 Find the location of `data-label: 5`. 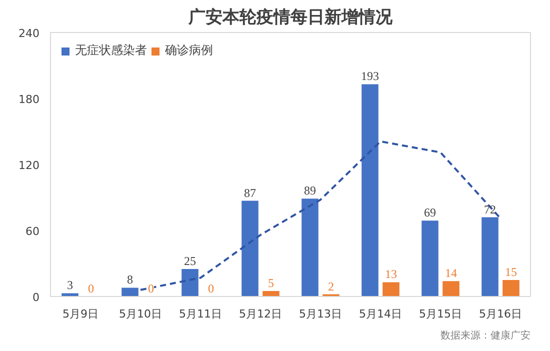

data-label: 5 is located at coordinates (271, 283).